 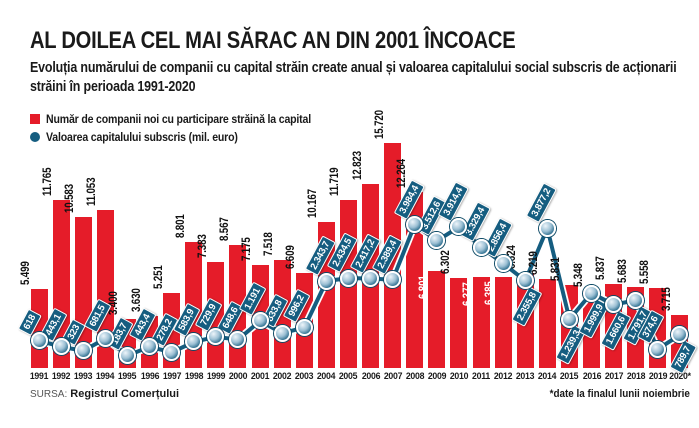 What do you see at coordinates (437, 319) in the screenshot?
I see `bar-2009` at bounding box center [437, 319].